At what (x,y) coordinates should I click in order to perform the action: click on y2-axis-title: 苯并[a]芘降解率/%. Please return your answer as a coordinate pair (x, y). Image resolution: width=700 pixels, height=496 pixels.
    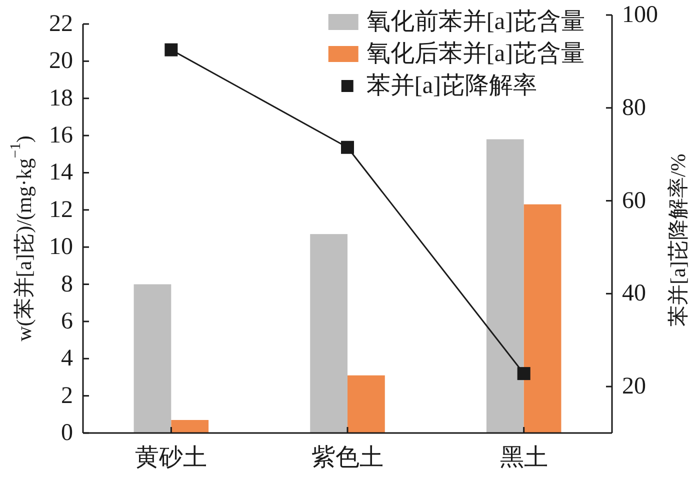
    Looking at the image, I should click on (678, 240).